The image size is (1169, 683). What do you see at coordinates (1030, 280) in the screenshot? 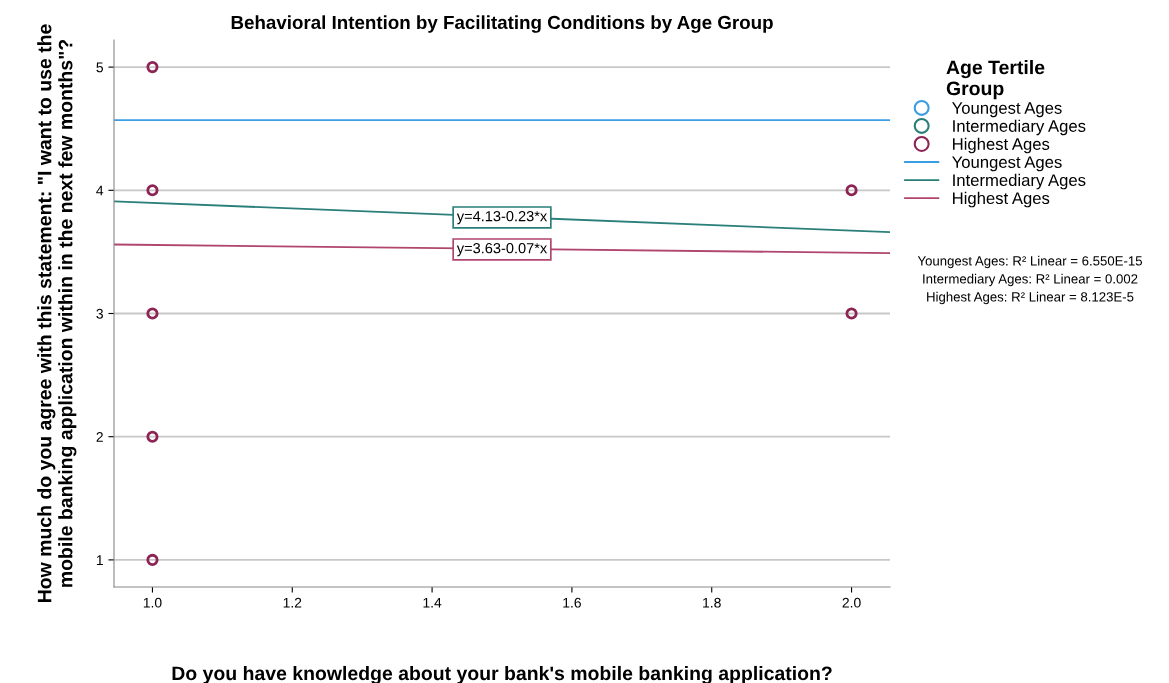
I see `text: Intermediary Ages: R² Linear = 0.002` at bounding box center [1030, 280].